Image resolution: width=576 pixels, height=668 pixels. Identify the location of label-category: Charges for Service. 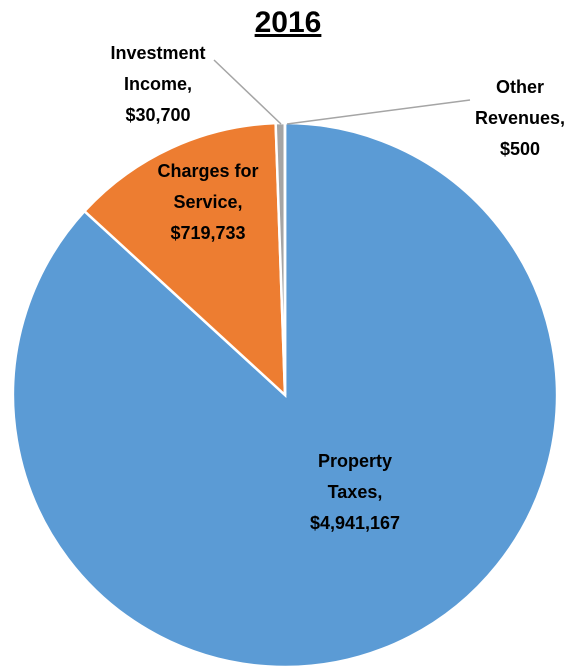
(208, 186).